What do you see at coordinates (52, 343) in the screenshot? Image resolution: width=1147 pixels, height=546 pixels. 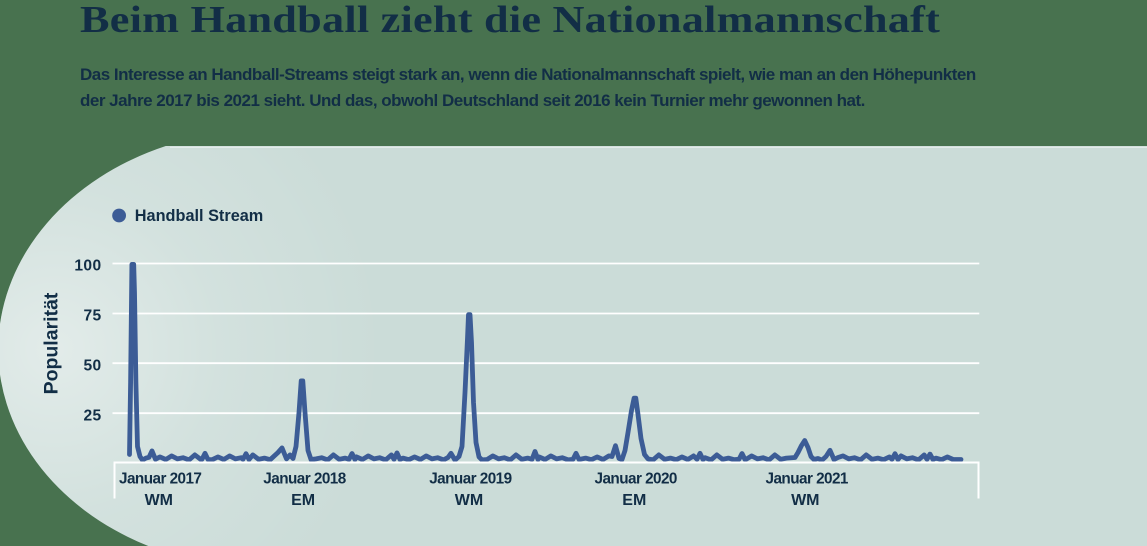 I see `svg-text: Popularität` at bounding box center [52, 343].